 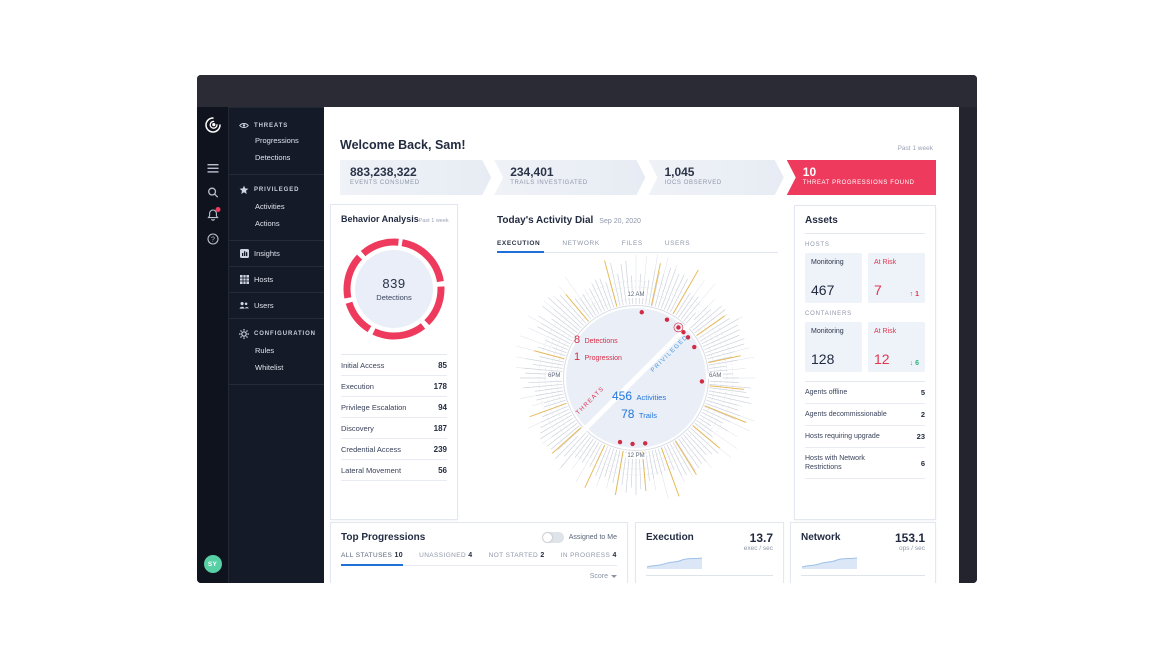 What do you see at coordinates (858, 183) in the screenshot?
I see `stat-label: THREAT PROGRESSIONS FOUND` at bounding box center [858, 183].